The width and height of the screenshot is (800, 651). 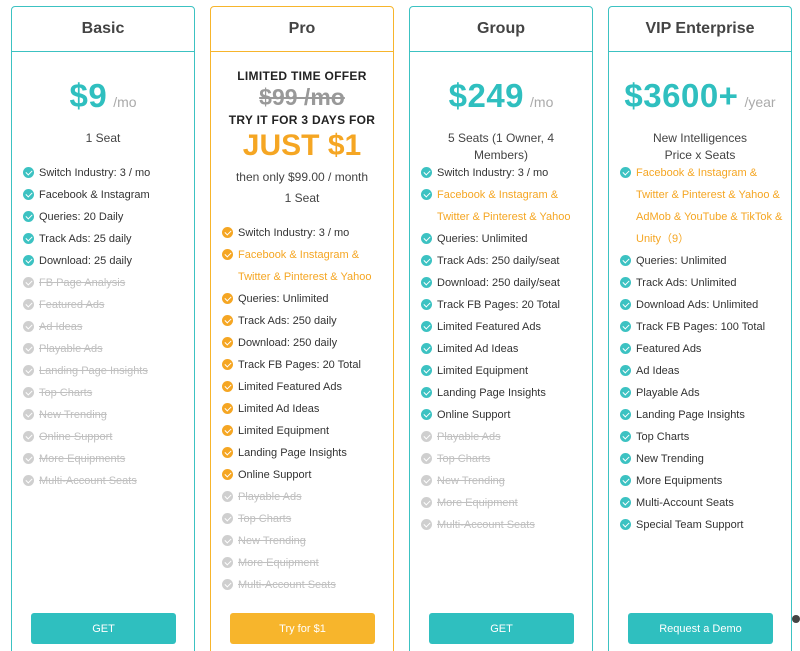 I want to click on feature-text: Queries: 20 Daily, so click(x=81, y=217).